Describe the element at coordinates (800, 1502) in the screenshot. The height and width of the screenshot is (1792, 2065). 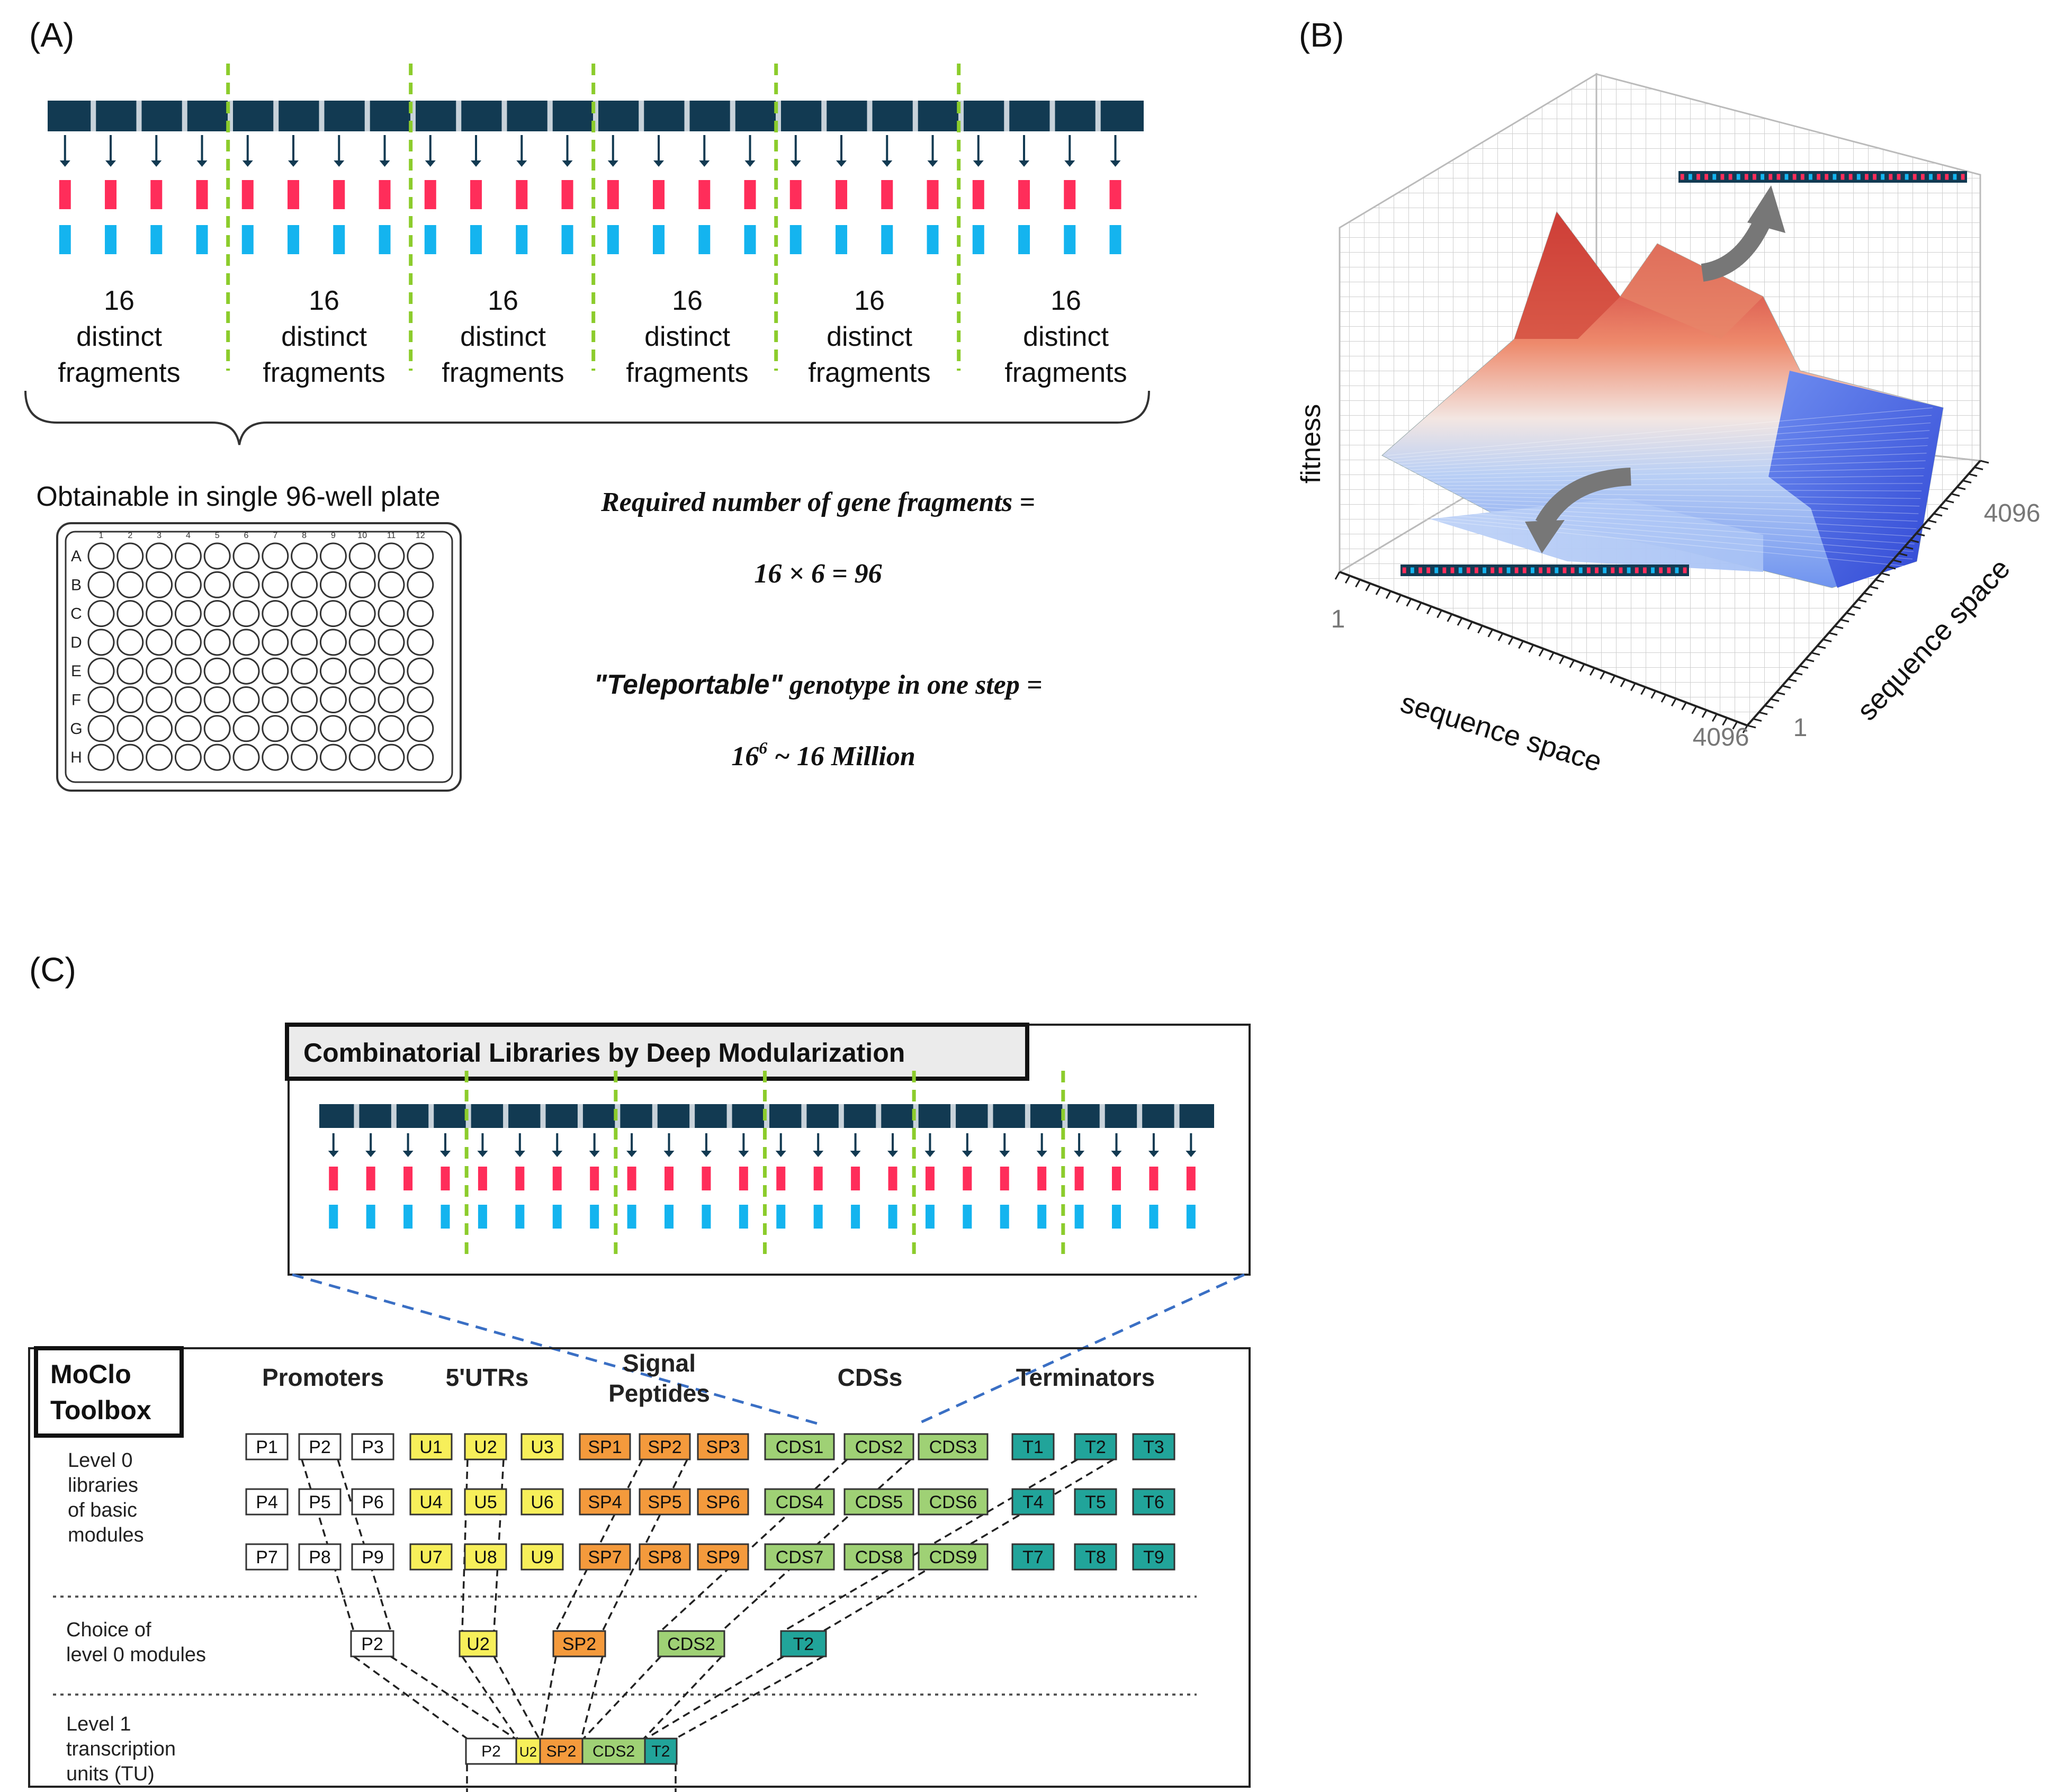
I see `module-label-CDS4: CDS4` at that location.